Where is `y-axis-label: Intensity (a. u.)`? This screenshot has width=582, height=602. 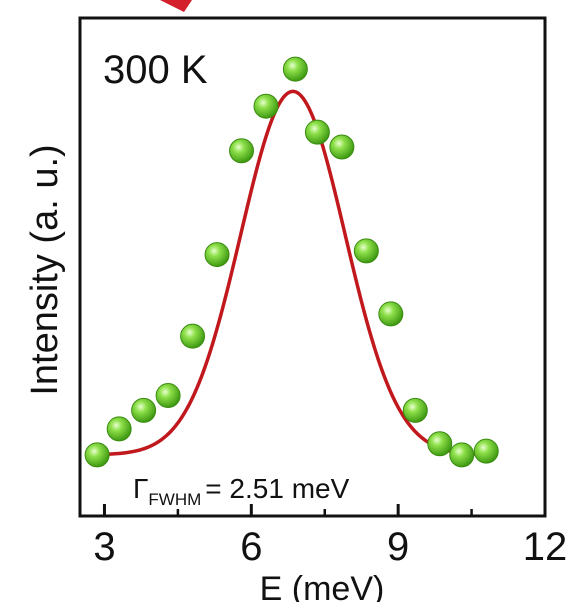
y-axis-label: Intensity (a. u.) is located at coordinates (45, 269).